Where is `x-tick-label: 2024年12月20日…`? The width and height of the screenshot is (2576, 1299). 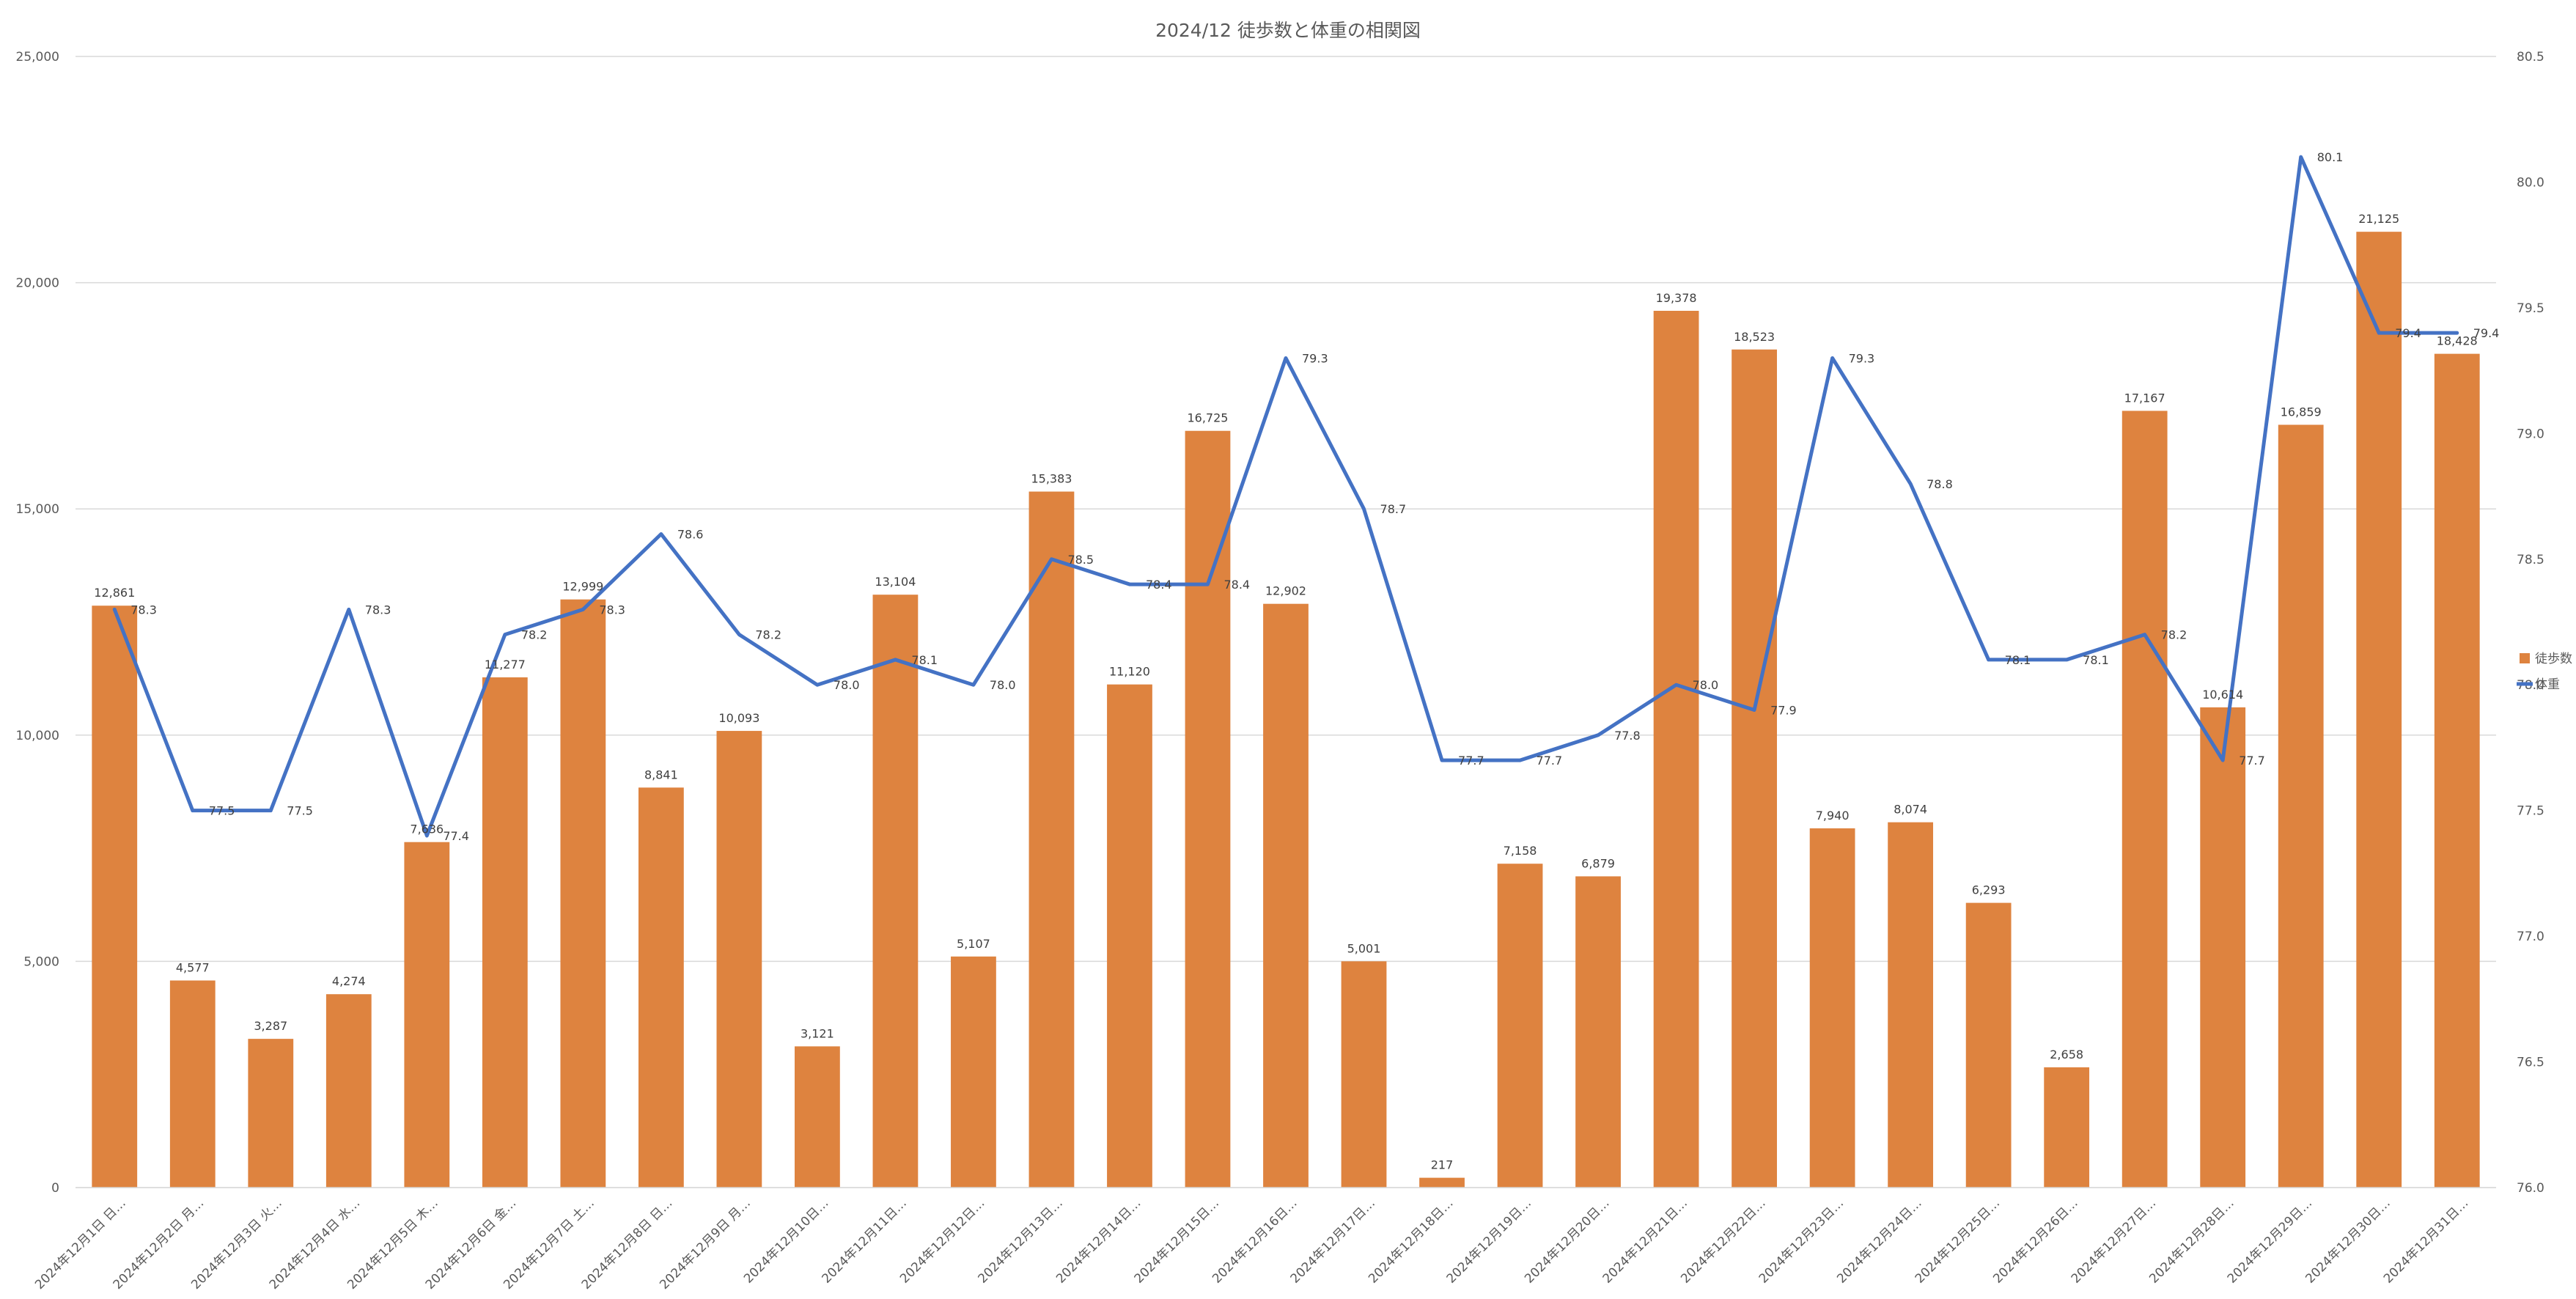 x-tick-label: 2024年12月20日… is located at coordinates (1567, 1241).